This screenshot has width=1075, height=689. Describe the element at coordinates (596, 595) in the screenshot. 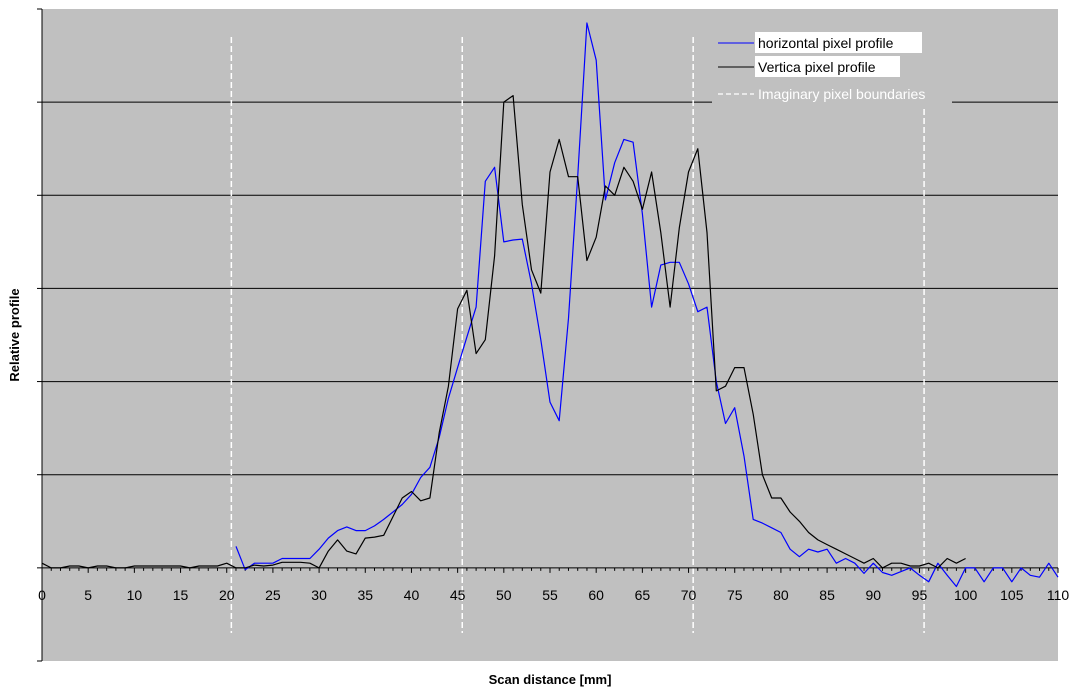

I see `x-tick-label-60: 60` at that location.